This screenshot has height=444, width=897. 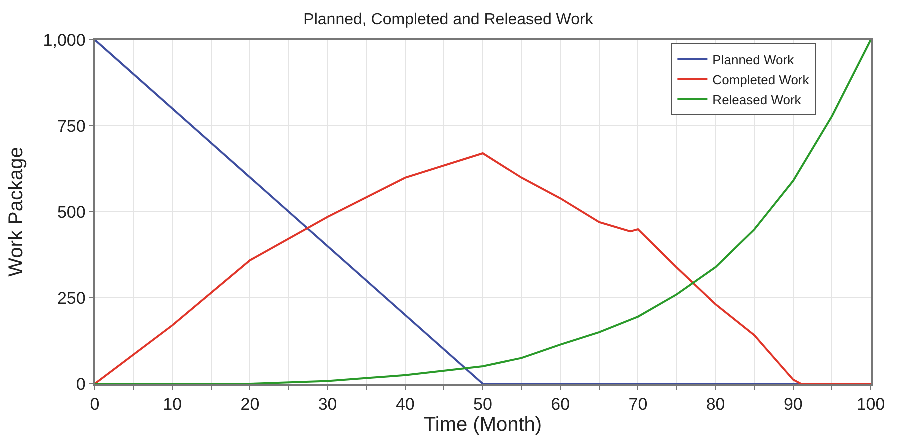 I want to click on y-tick-label: 500, so click(x=71, y=212).